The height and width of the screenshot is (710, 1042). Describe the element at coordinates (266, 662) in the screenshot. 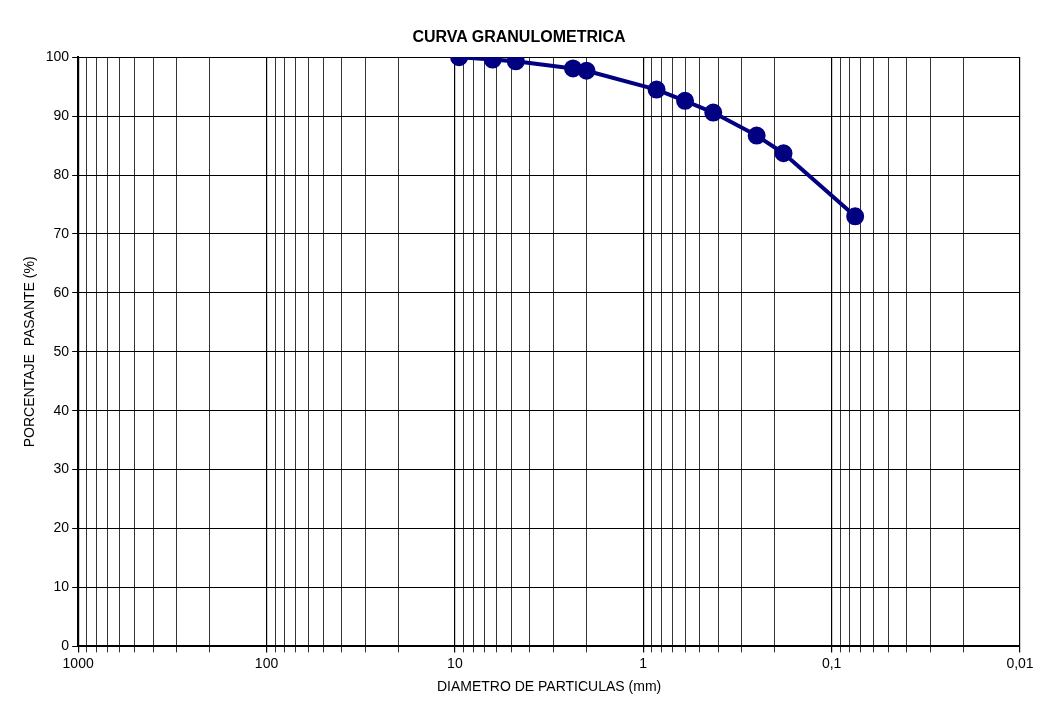

I see `x-tick-label: 100` at that location.